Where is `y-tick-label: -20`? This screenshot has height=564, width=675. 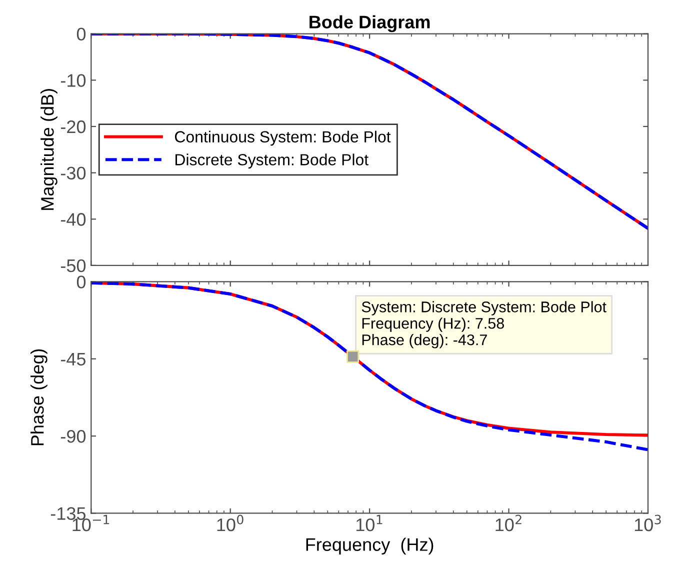
y-tick-label: -20 is located at coordinates (73, 127).